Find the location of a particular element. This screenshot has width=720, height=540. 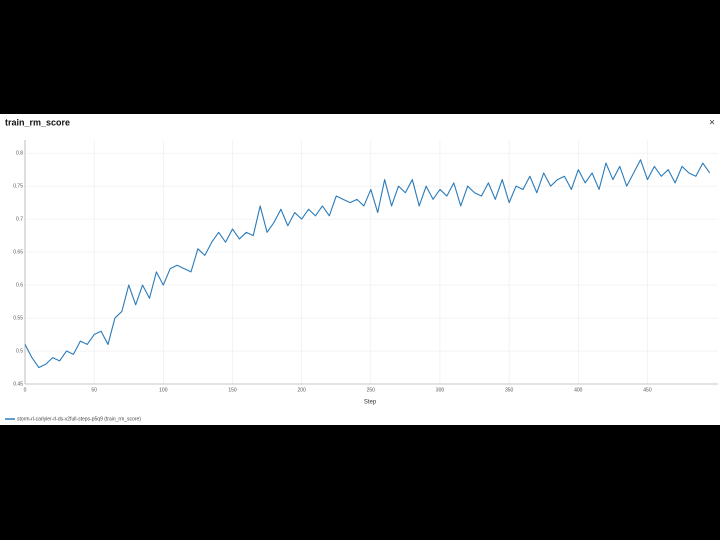

x-tick-label: 300 is located at coordinates (440, 390).